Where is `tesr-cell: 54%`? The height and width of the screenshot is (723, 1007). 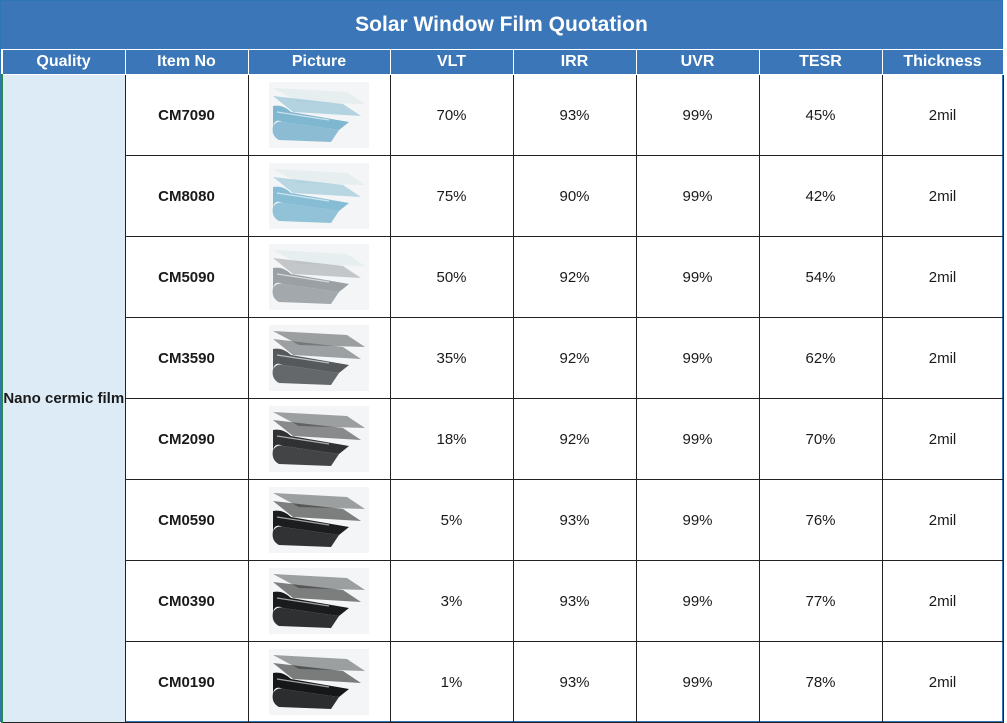 tesr-cell: 54% is located at coordinates (820, 277).